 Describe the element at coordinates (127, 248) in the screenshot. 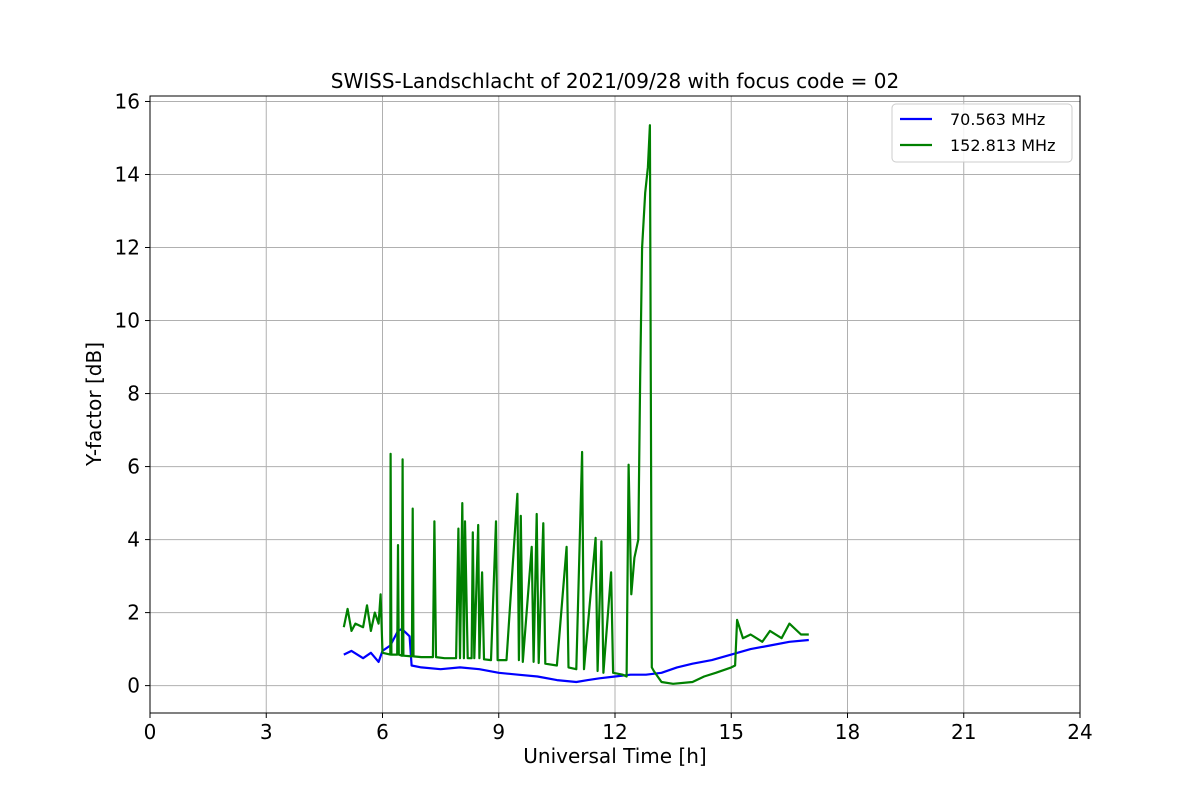

I see `y-tick-label: 12` at that location.